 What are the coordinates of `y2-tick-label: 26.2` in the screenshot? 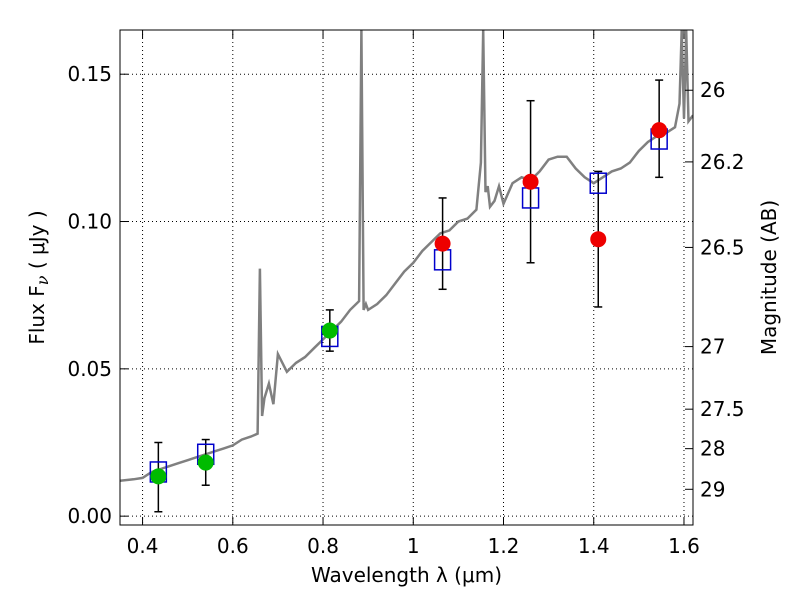 It's located at (722, 162).